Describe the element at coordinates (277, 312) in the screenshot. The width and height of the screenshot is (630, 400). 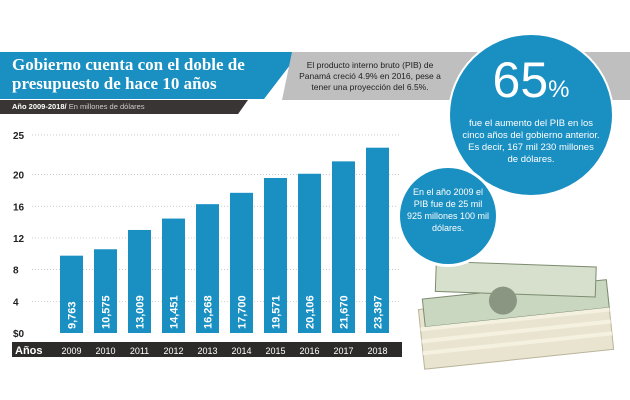
I see `bar-value-label: 19,571` at that location.